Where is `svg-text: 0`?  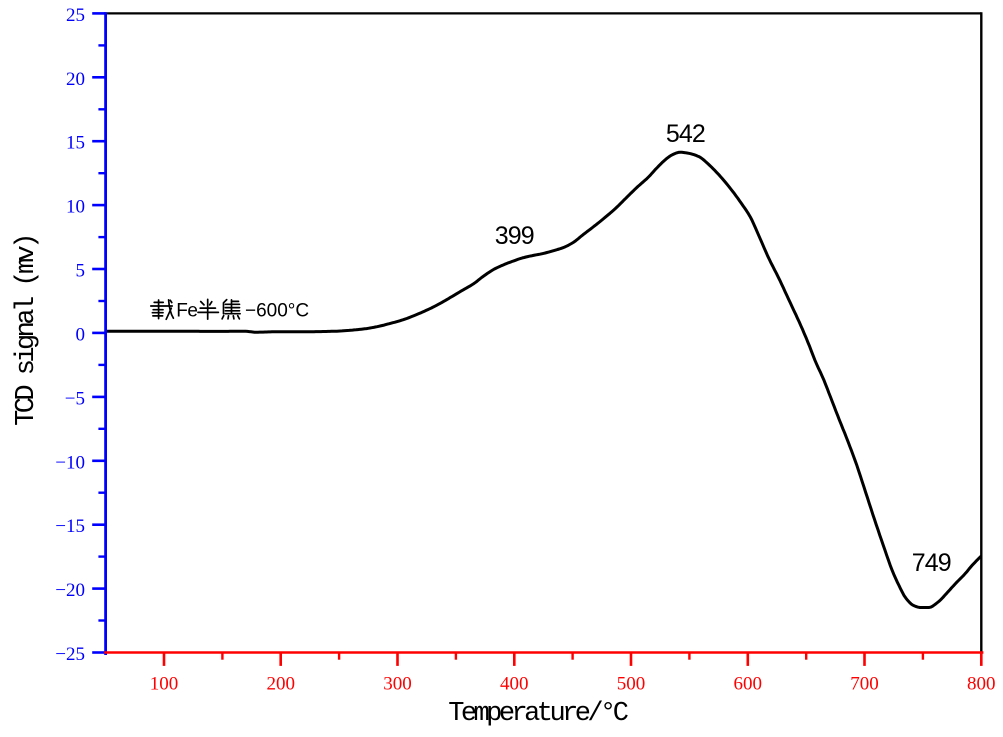 svg-text: 0 is located at coordinates (81, 334).